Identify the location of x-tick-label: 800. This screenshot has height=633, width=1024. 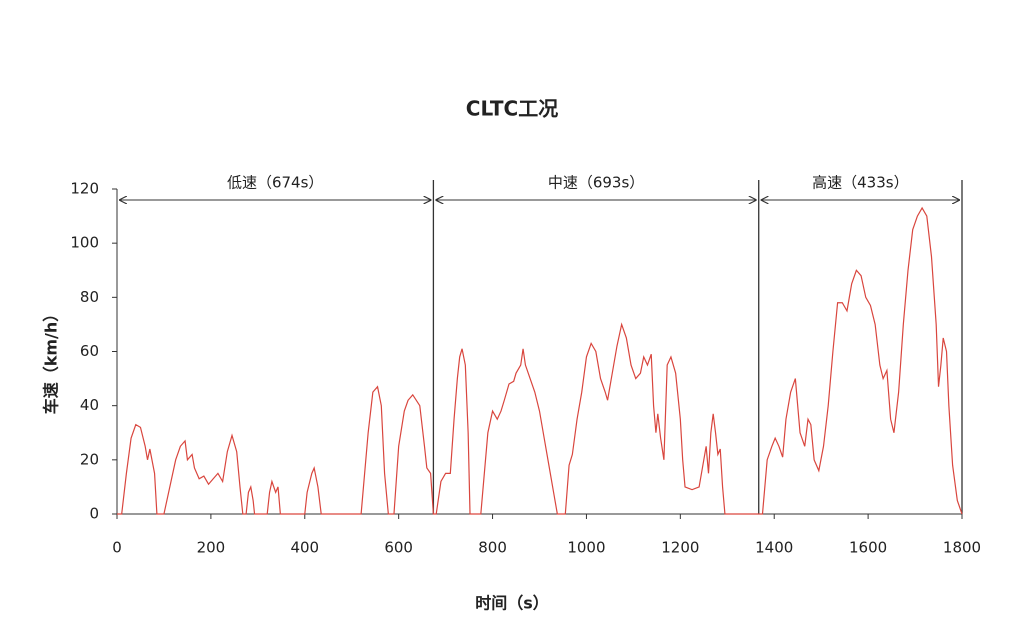
(492, 548).